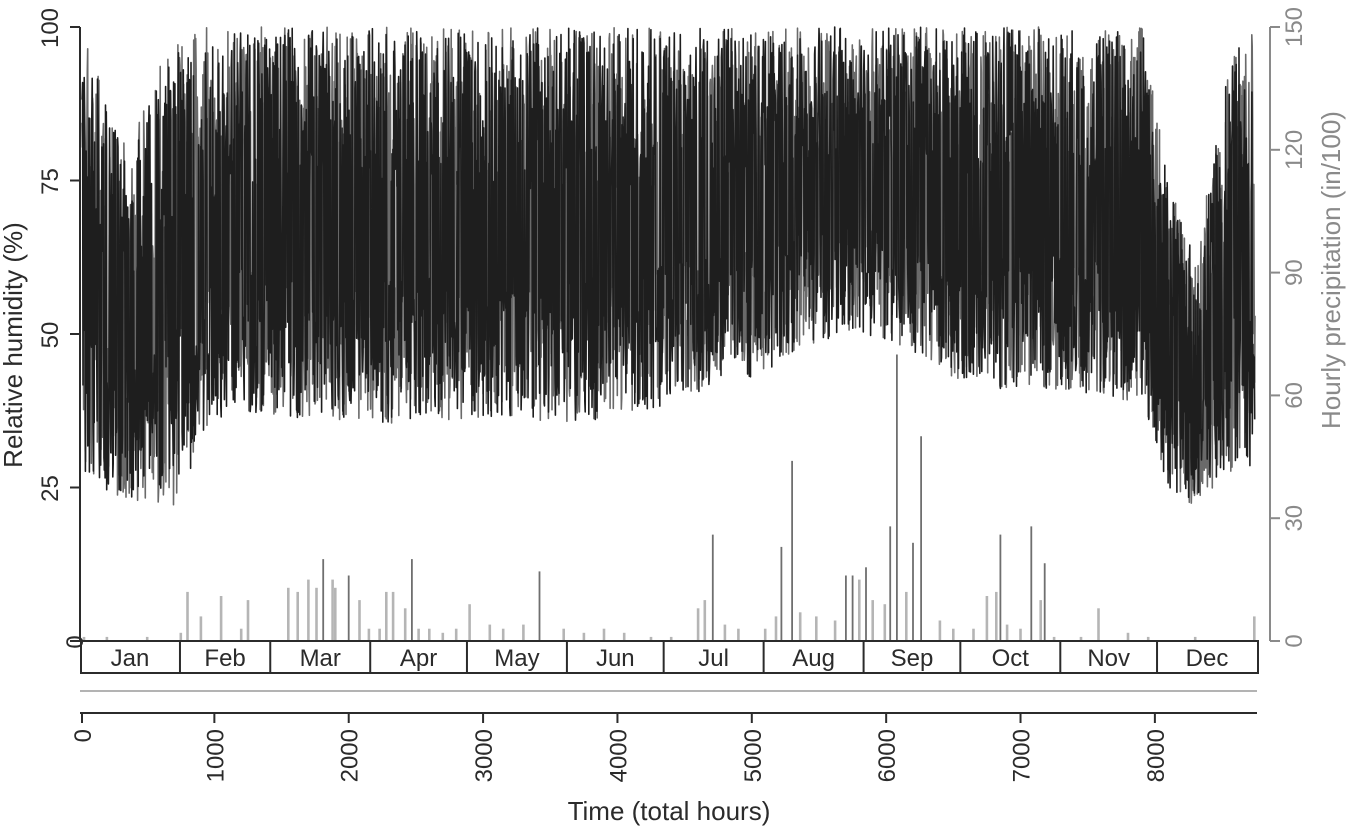 Image resolution: width=1358 pixels, height=828 pixels. I want to click on month-label: Aug, so click(813, 658).